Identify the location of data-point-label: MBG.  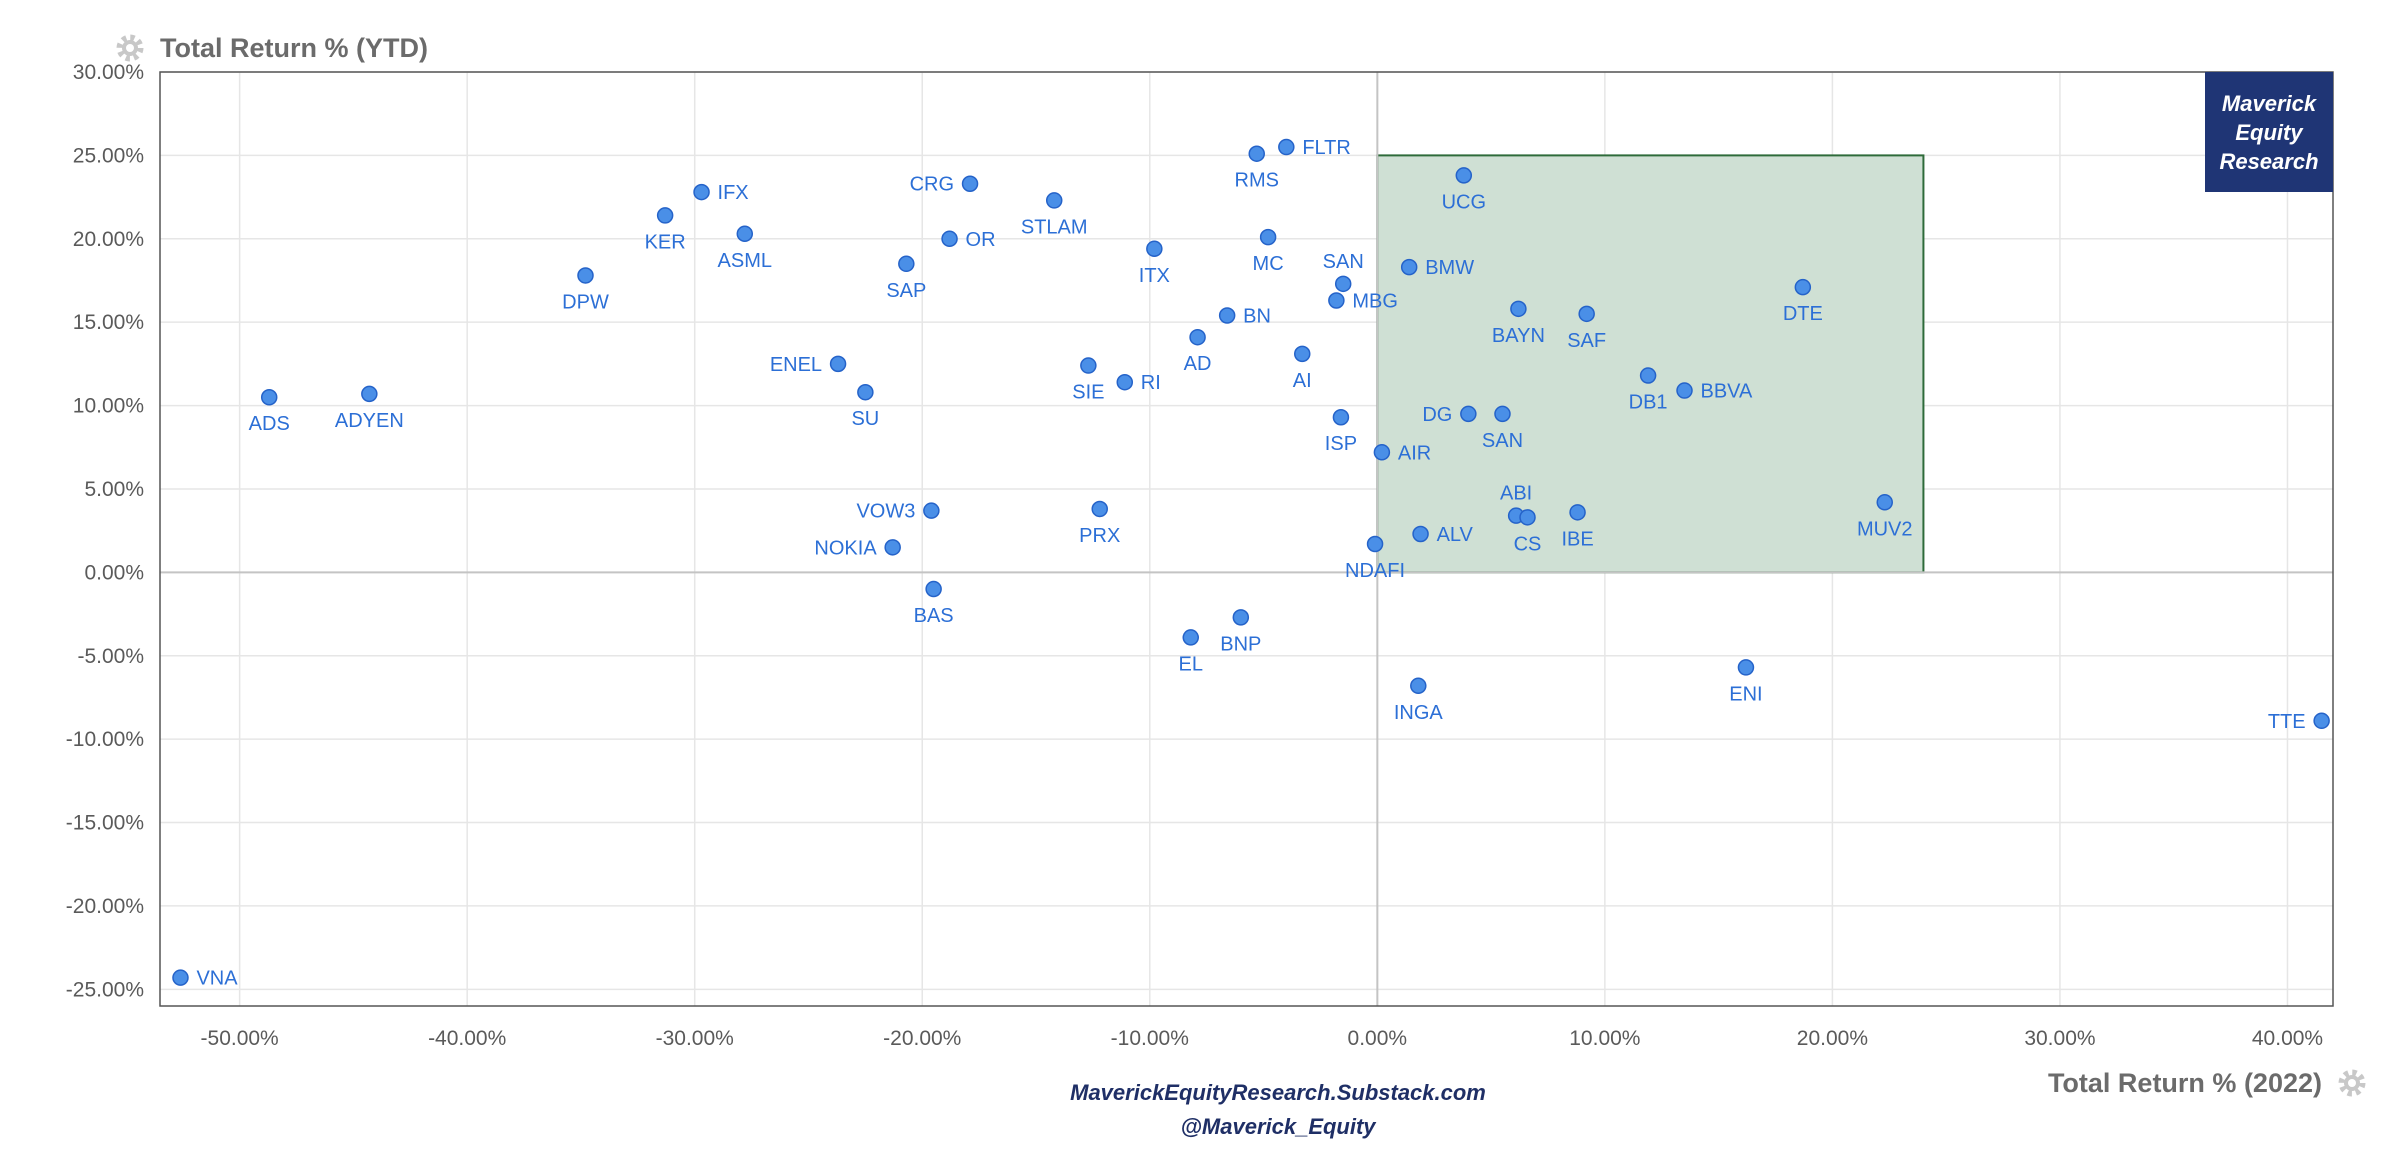
(1375, 301).